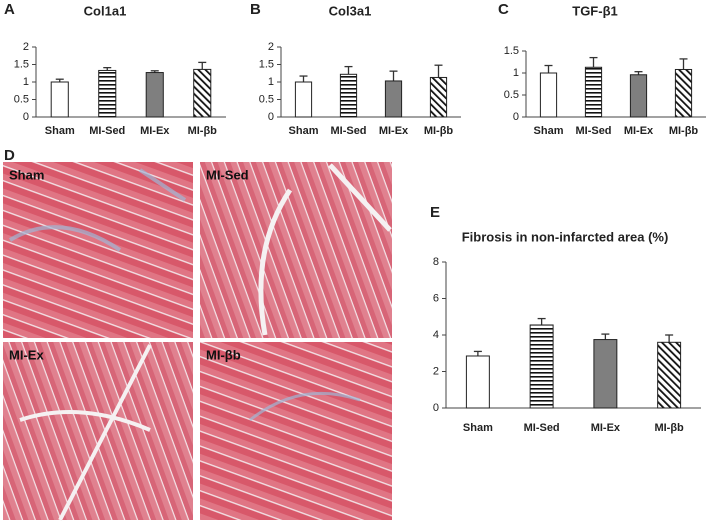 The width and height of the screenshot is (709, 522). Describe the element at coordinates (26, 174) in the screenshot. I see `image-label: Sham` at that location.